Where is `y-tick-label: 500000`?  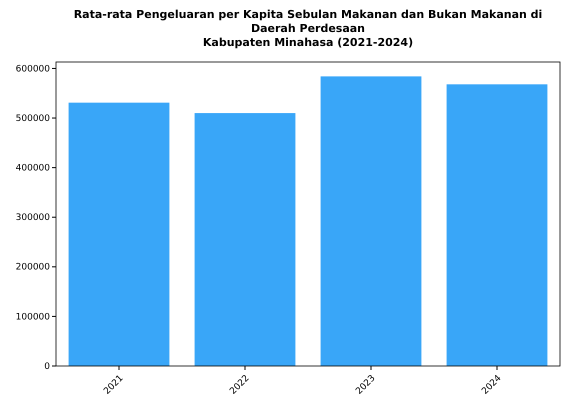 y-tick-label: 500000 is located at coordinates (33, 119).